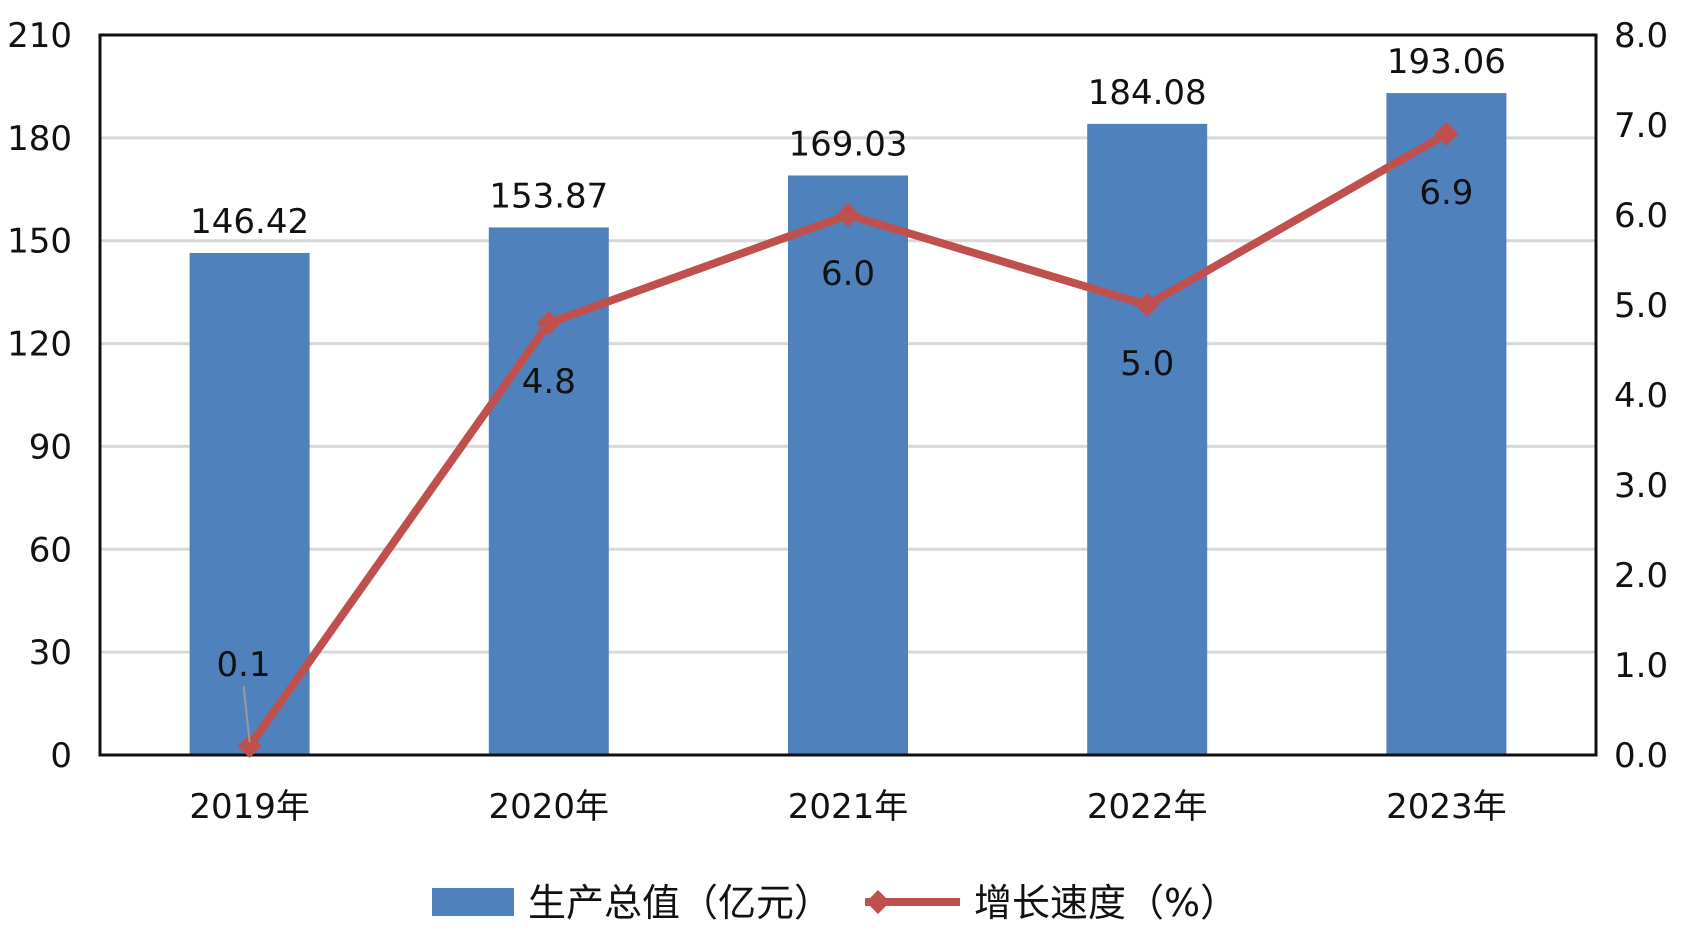 Image resolution: width=1682 pixels, height=934 pixels. What do you see at coordinates (1147, 93) in the screenshot?
I see `bar-value-label: 184.08` at bounding box center [1147, 93].